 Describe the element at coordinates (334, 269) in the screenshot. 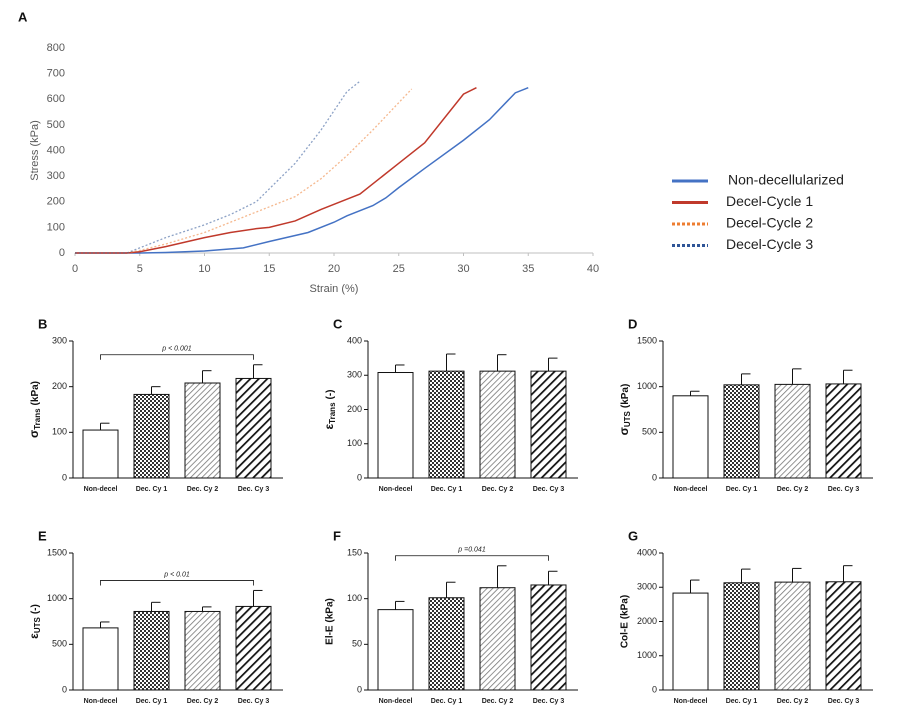

I see `x-tick-label: 20` at that location.